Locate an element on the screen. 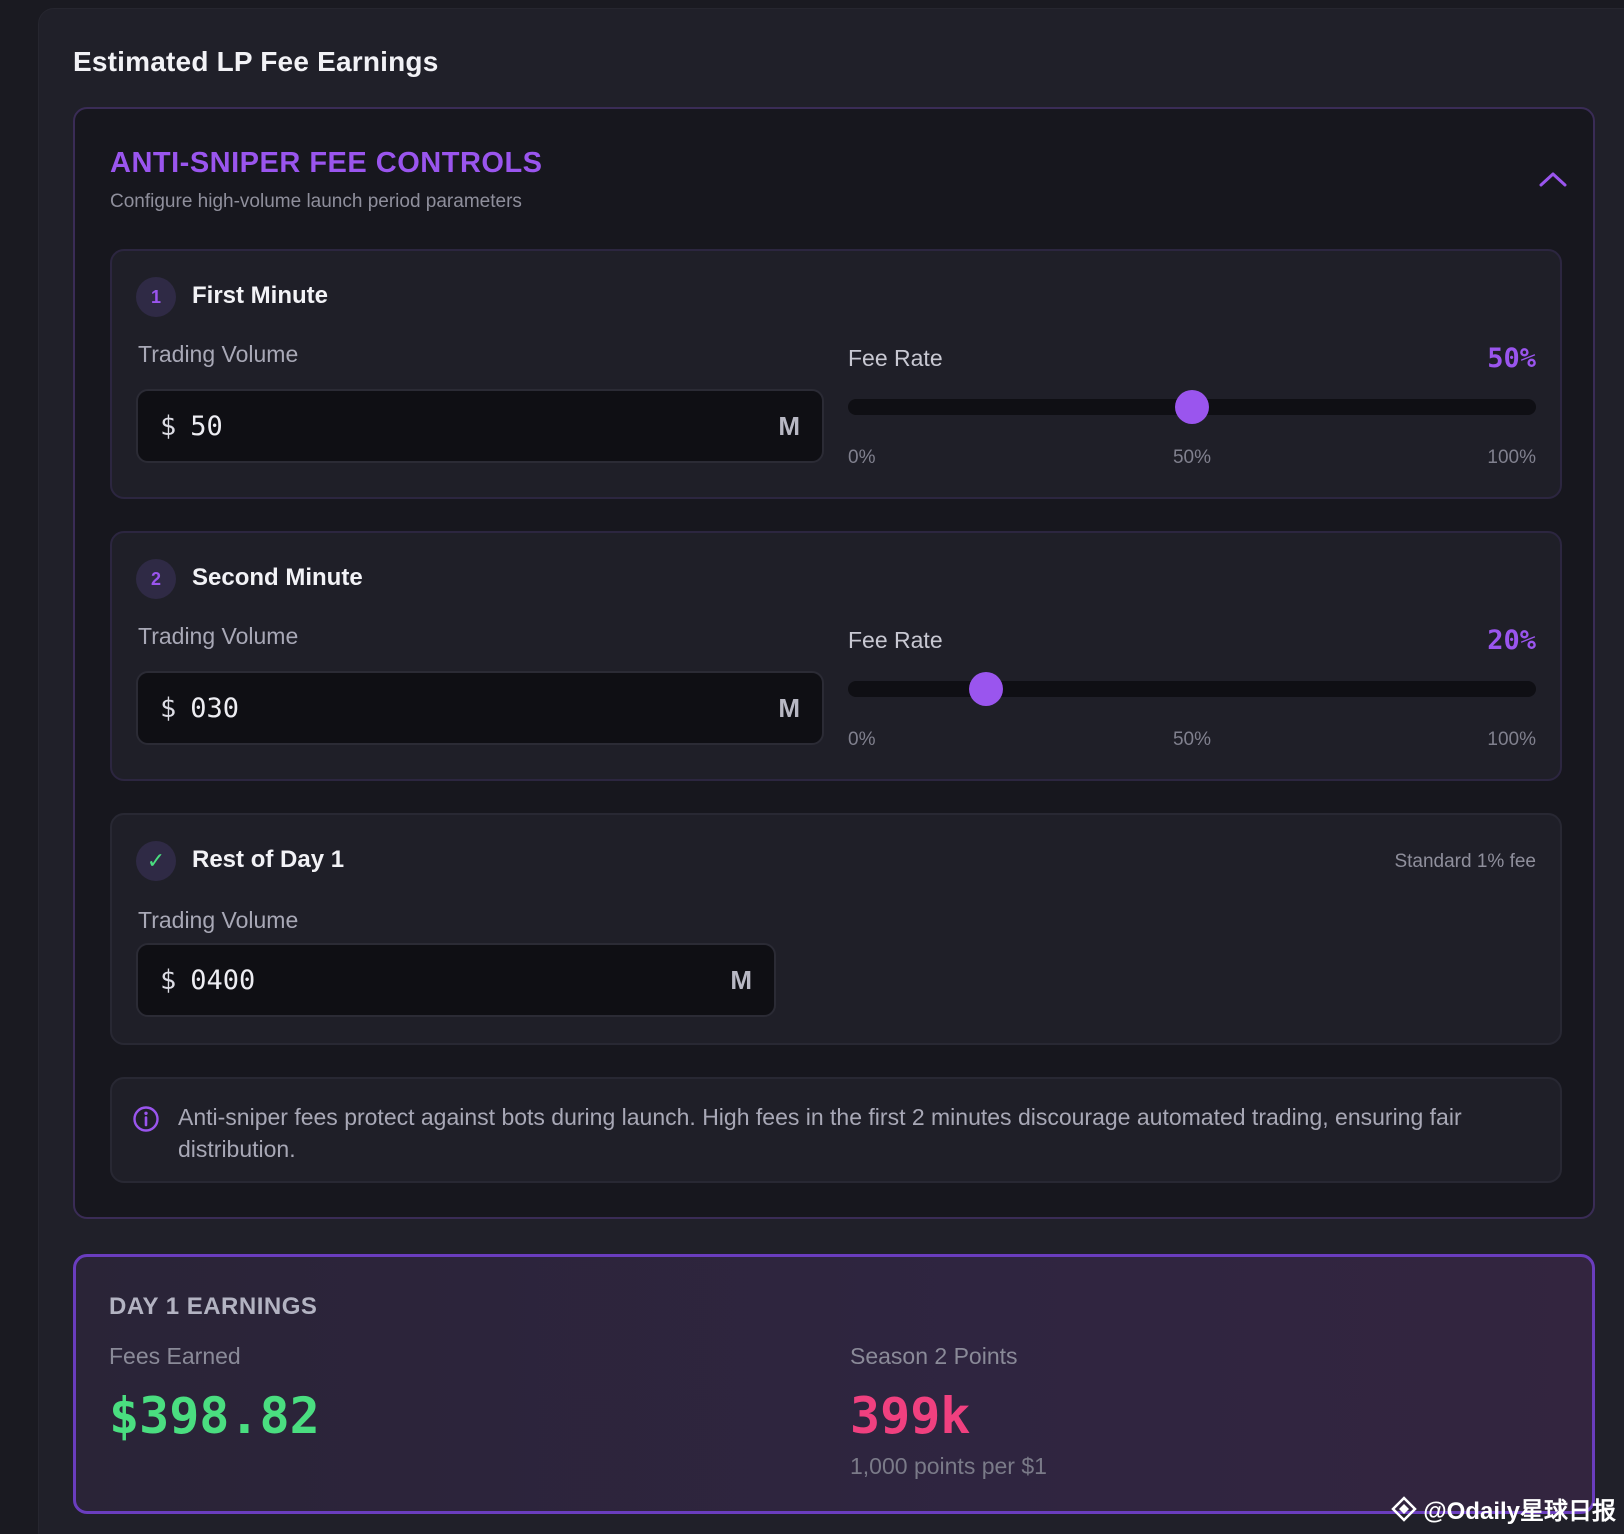 Image resolution: width=1624 pixels, height=1534 pixels. fees-earned-value: $398.82 is located at coordinates (214, 1416).